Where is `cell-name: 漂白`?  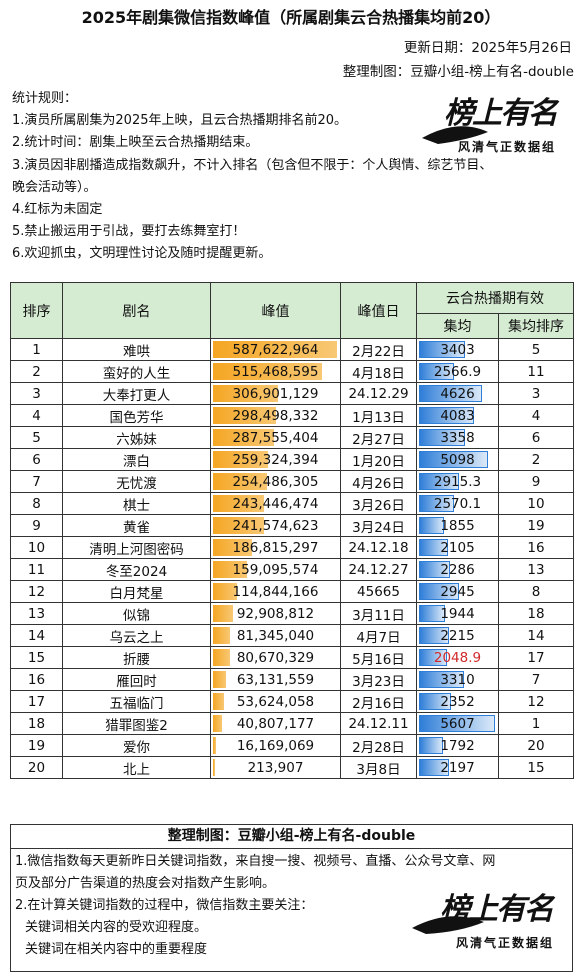
cell-name: 漂白 is located at coordinates (136, 459).